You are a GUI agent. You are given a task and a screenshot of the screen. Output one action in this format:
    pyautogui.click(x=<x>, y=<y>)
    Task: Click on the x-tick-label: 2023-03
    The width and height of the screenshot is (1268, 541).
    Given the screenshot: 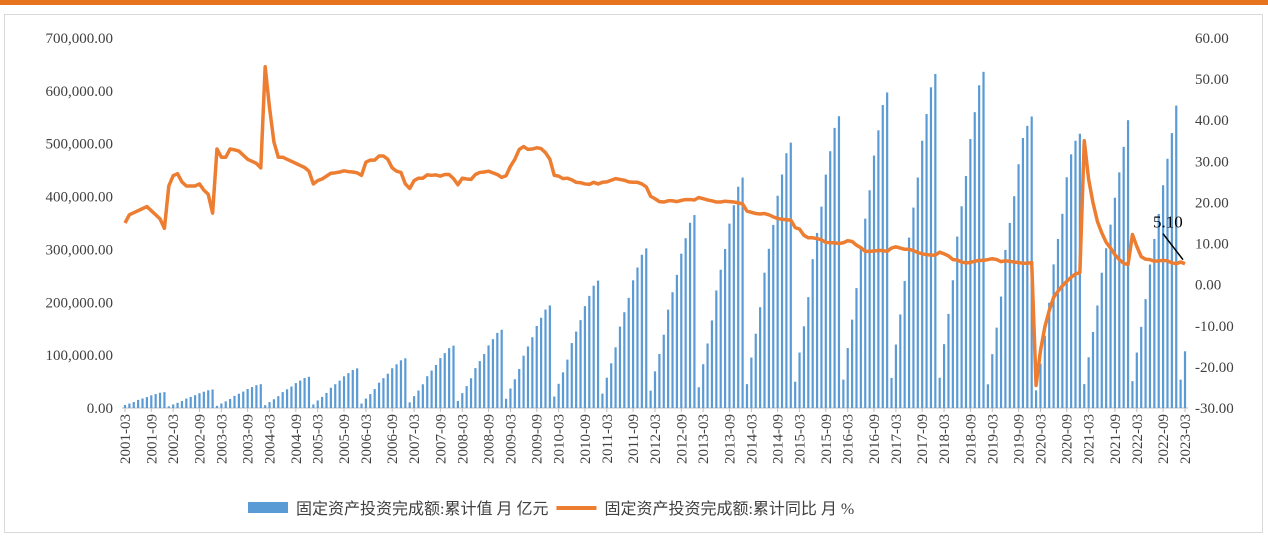 What is the action you would take?
    pyautogui.click(x=1186, y=439)
    